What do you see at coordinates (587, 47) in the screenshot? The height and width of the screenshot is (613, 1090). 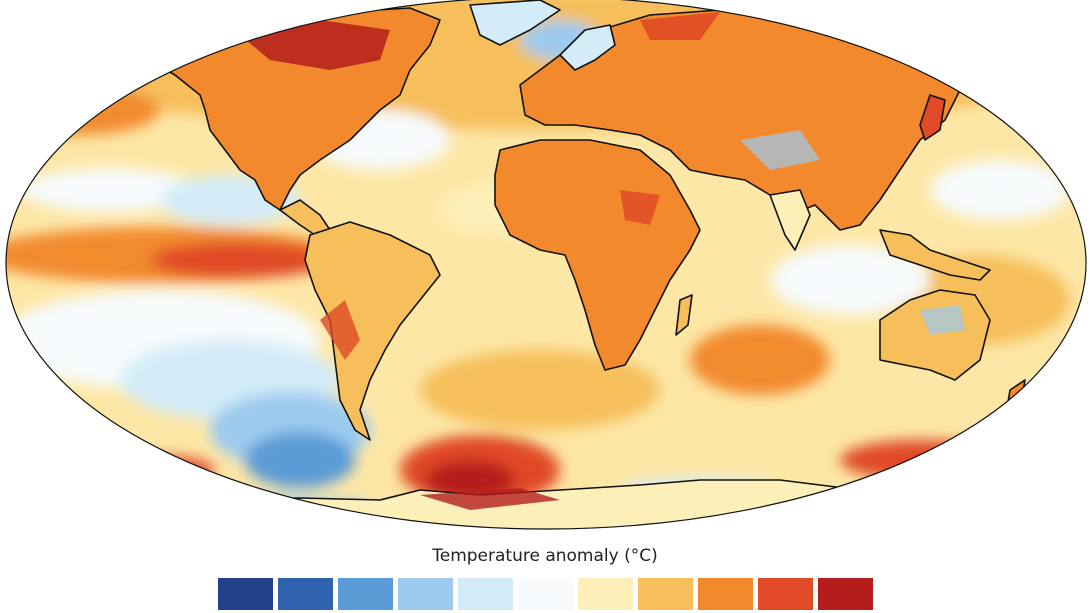 I see `continent-scandinavia` at bounding box center [587, 47].